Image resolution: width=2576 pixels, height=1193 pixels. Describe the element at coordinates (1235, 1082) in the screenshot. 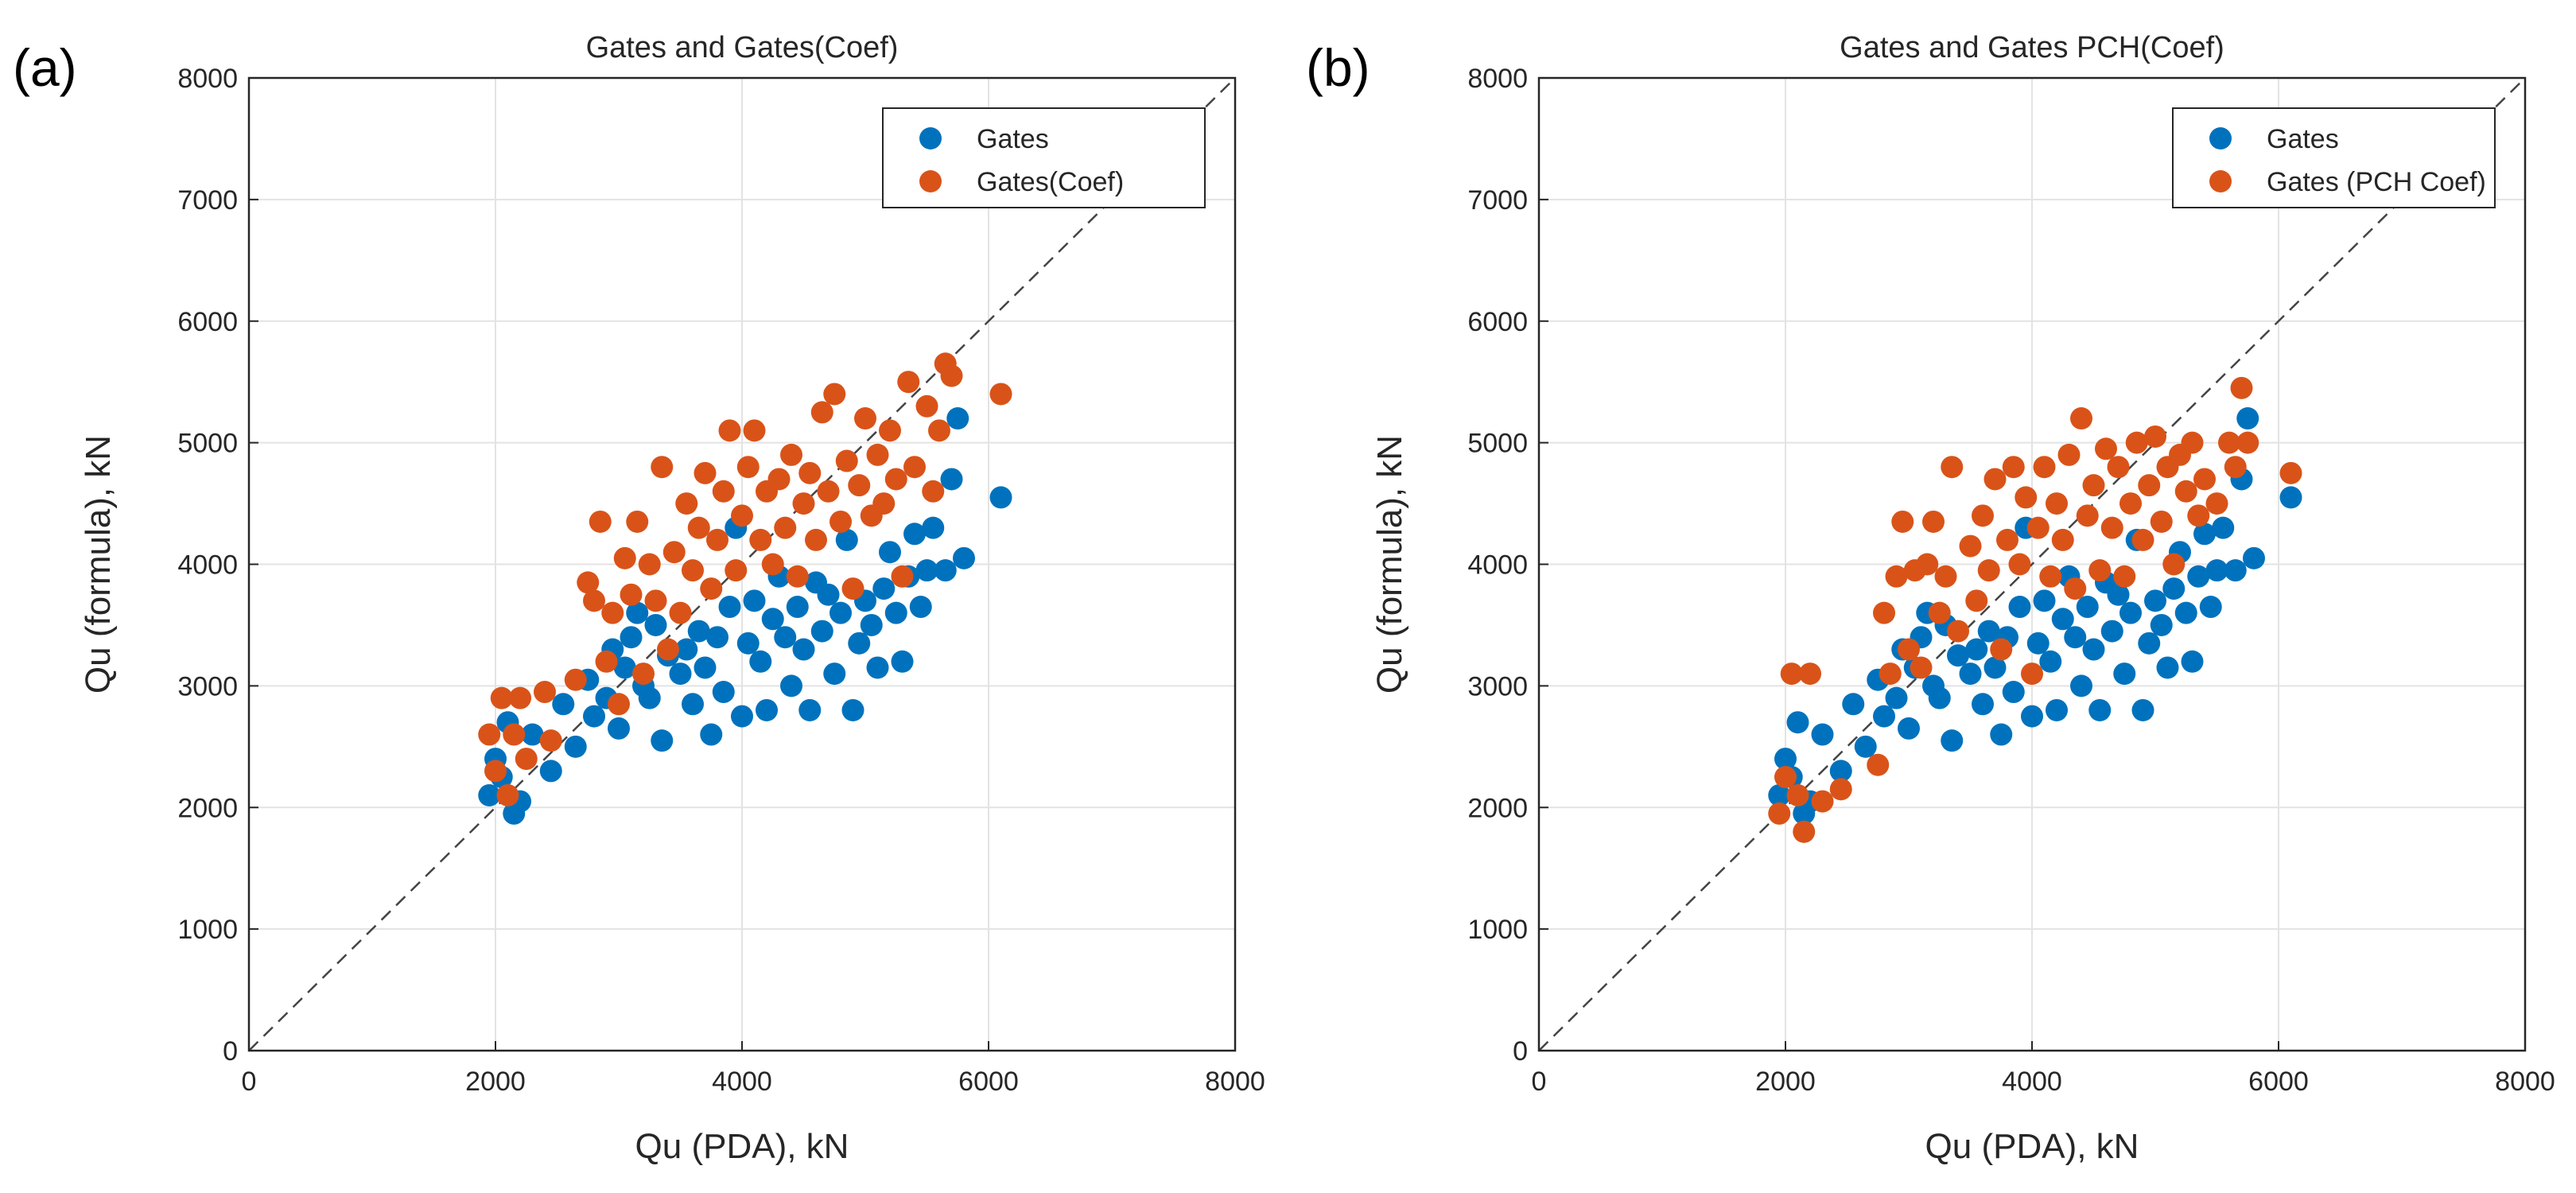

I see `x-tick-label: 8000` at that location.